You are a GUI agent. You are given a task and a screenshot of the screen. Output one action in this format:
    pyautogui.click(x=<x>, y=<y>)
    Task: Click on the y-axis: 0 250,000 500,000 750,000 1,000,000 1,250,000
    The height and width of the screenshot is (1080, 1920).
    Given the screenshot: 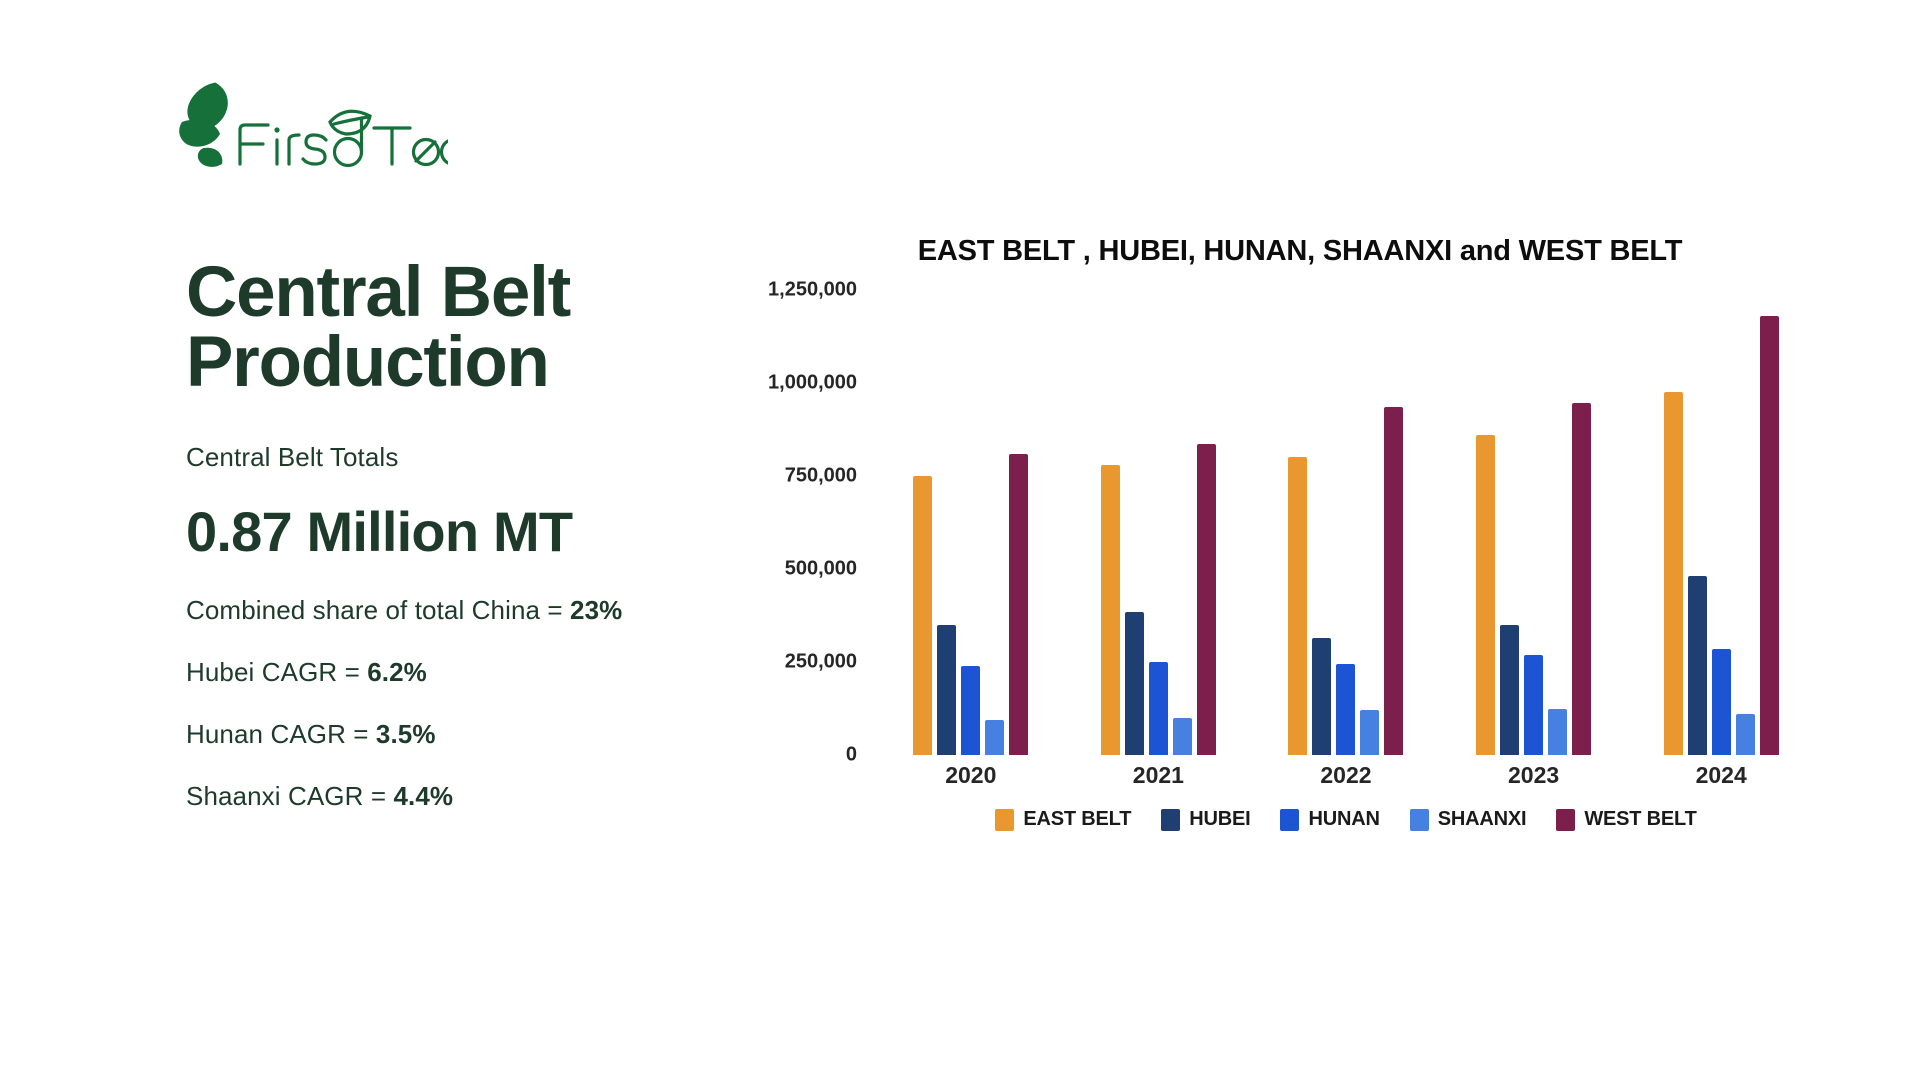 What is the action you would take?
    pyautogui.click(x=806, y=522)
    